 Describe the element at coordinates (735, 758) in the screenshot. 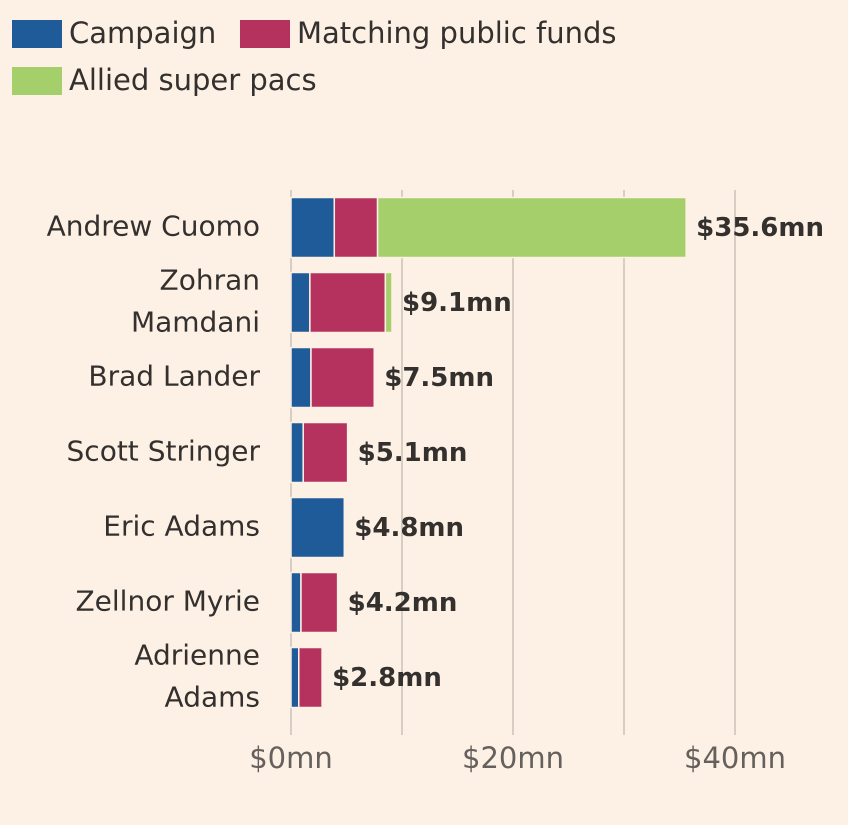

I see `x-tick-label: $40mn` at that location.